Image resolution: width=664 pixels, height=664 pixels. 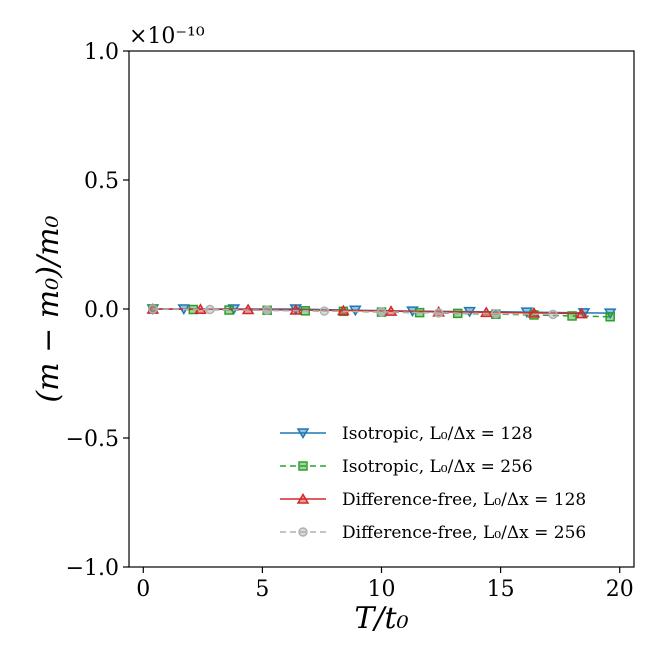 I want to click on legend-label: Isotropic, L₀/Δx = 256, so click(x=437, y=467).